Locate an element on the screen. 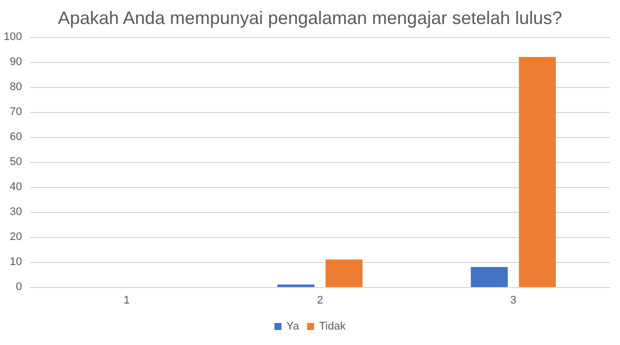  chart-title: Apakah Anda mempunyai pengalaman mengajar setelah lulus? is located at coordinates (310, 18).